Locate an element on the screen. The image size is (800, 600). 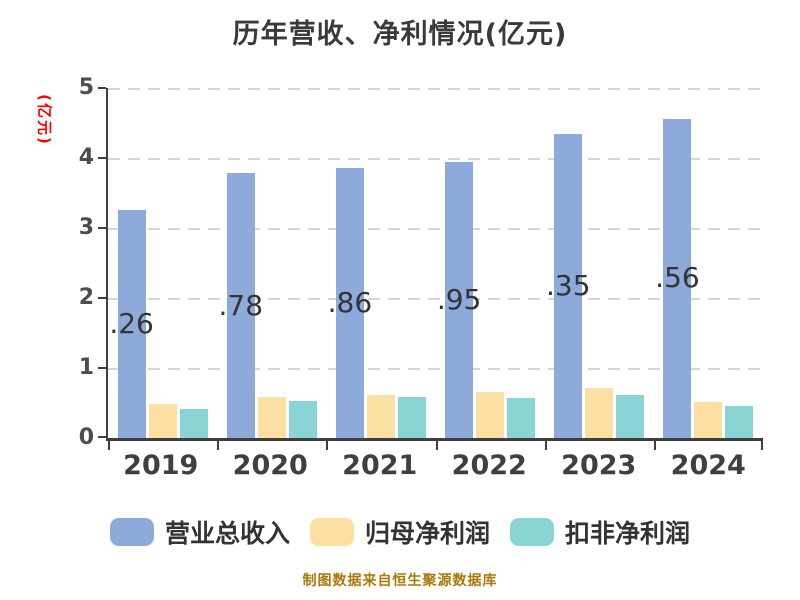
bar-revenue-2019: .26 is located at coordinates (131, 323).